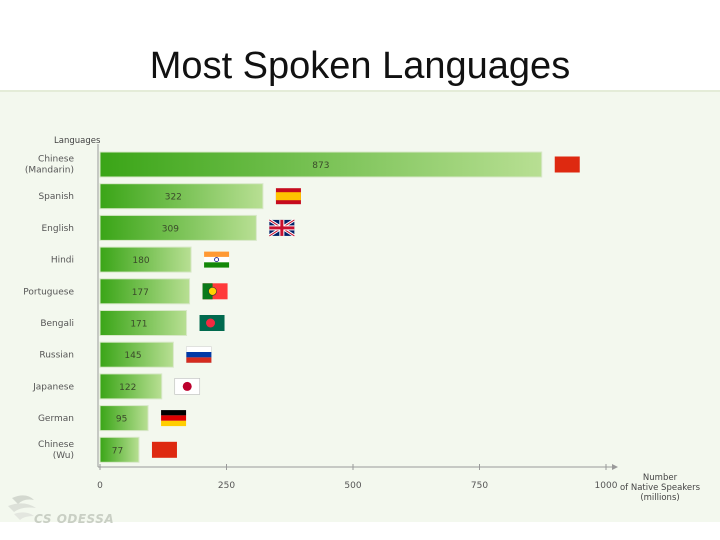  I want to click on x-tick-label: 750, so click(479, 486).